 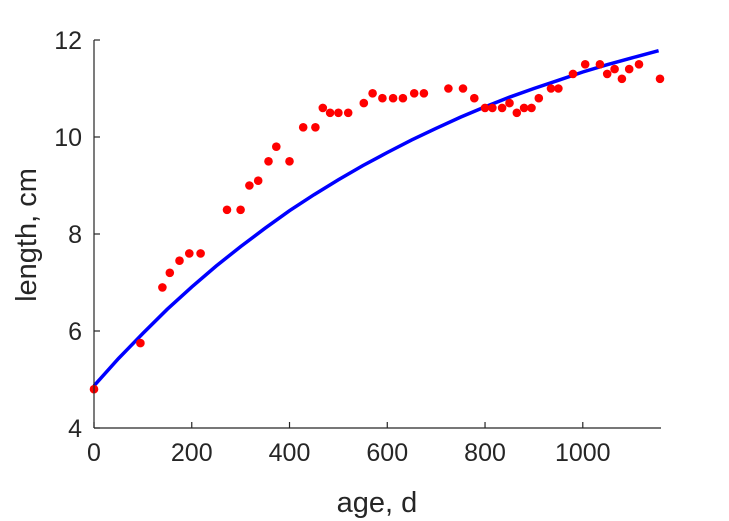 I want to click on x-tick-label: 200, so click(x=192, y=453).